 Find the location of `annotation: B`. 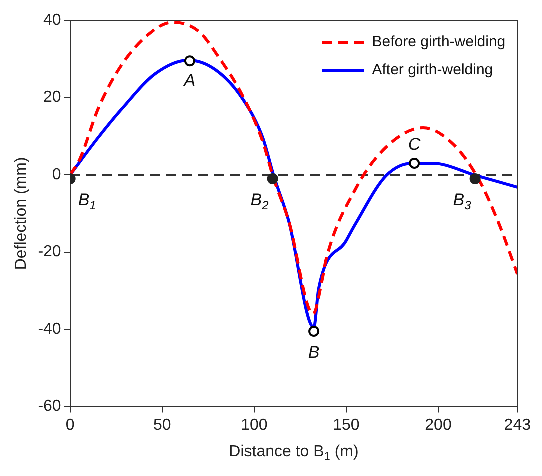

annotation: B is located at coordinates (314, 352).